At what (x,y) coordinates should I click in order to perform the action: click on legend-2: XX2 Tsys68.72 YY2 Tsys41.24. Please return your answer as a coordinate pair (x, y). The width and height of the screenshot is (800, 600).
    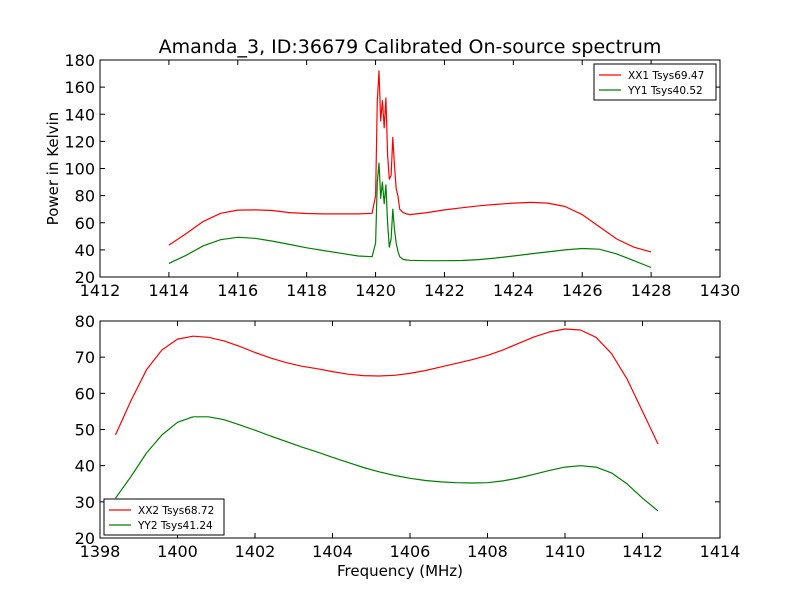
    Looking at the image, I should click on (164, 517).